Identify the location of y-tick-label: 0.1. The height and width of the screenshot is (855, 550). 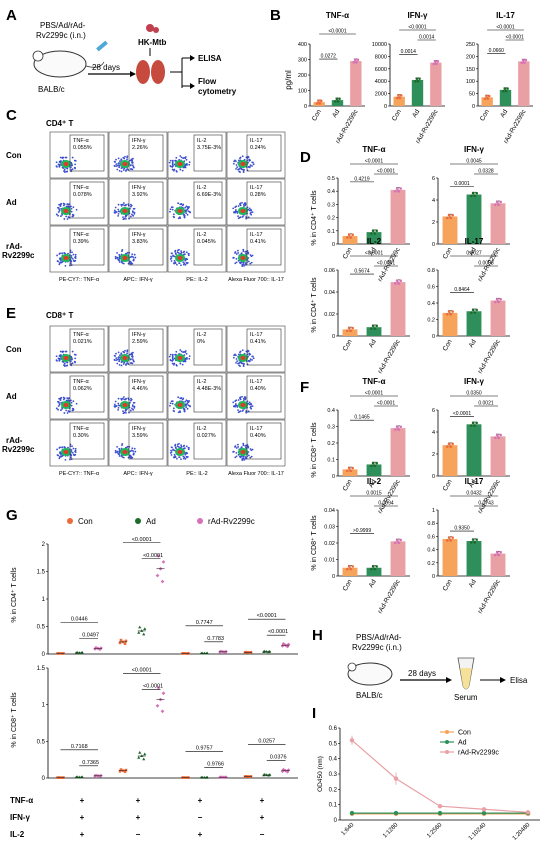
(333, 806).